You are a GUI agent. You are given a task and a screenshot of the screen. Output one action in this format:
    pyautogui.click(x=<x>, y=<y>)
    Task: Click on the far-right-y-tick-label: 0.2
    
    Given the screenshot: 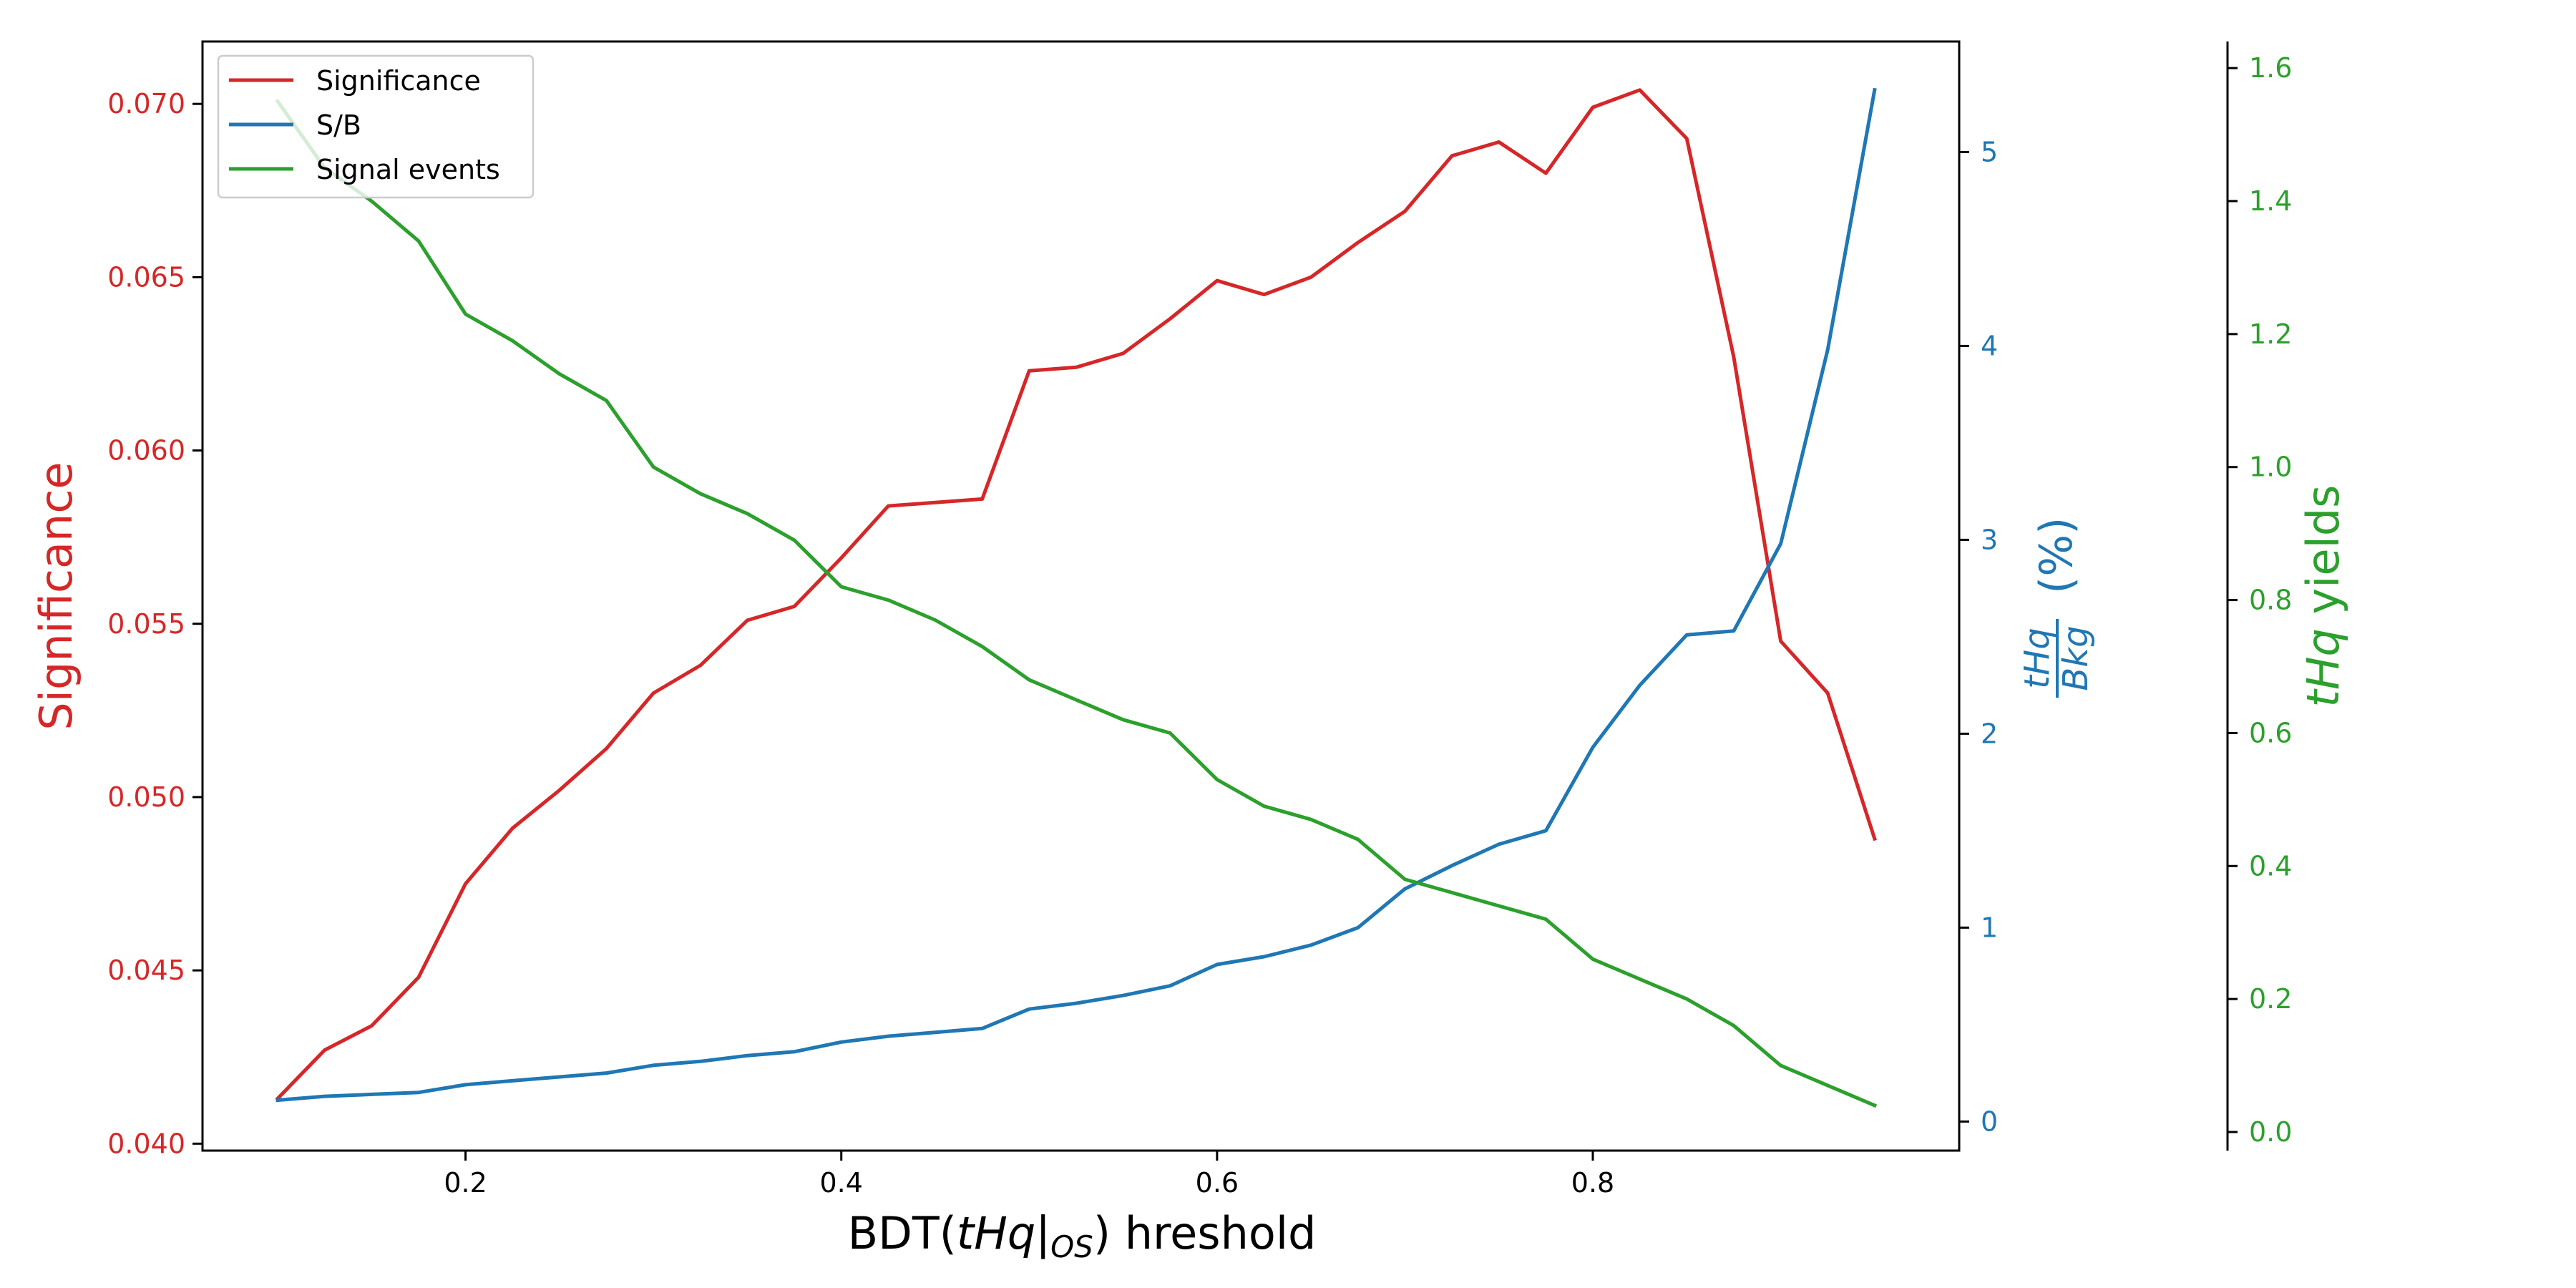 What is the action you would take?
    pyautogui.click(x=2270, y=999)
    